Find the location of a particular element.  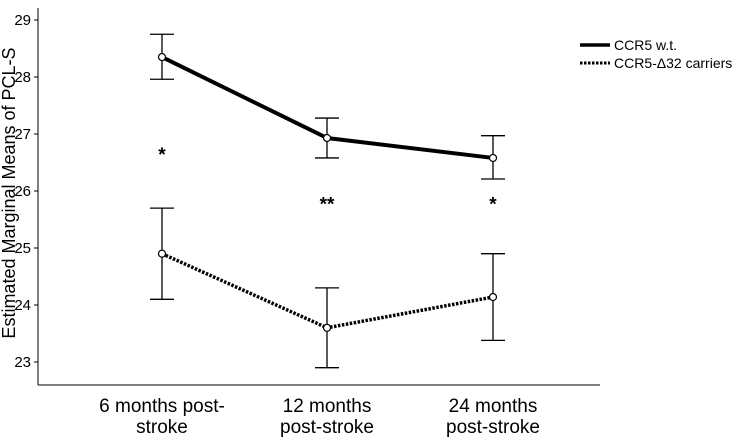

legend: CCR5 w.t. CCR5-Δ32 carriers is located at coordinates (656, 54).